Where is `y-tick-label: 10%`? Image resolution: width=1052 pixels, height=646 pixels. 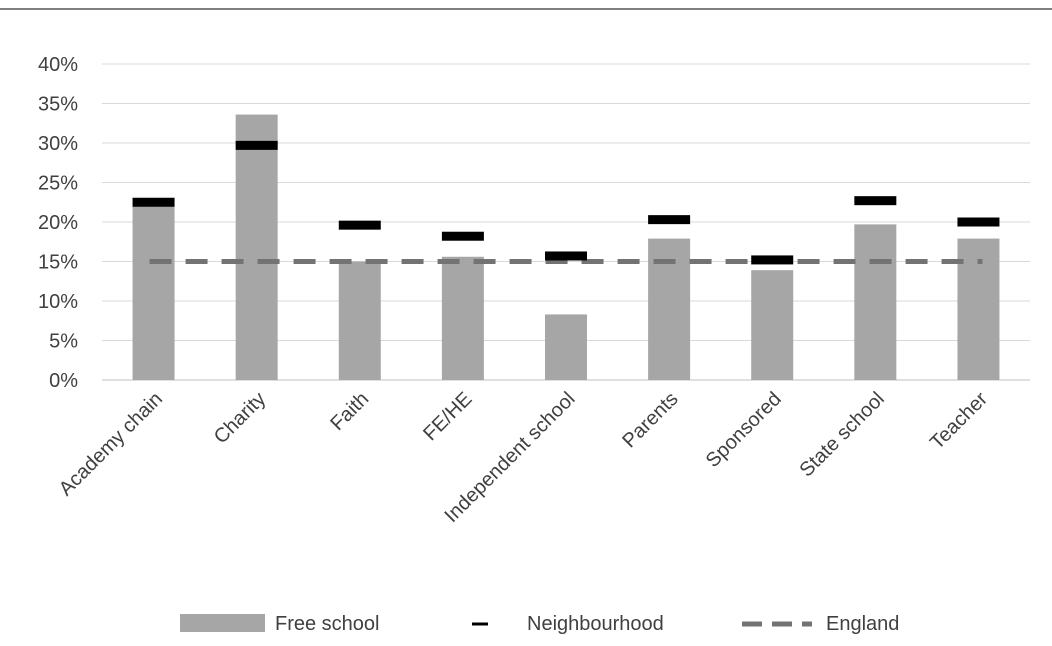 y-tick-label: 10% is located at coordinates (58, 302).